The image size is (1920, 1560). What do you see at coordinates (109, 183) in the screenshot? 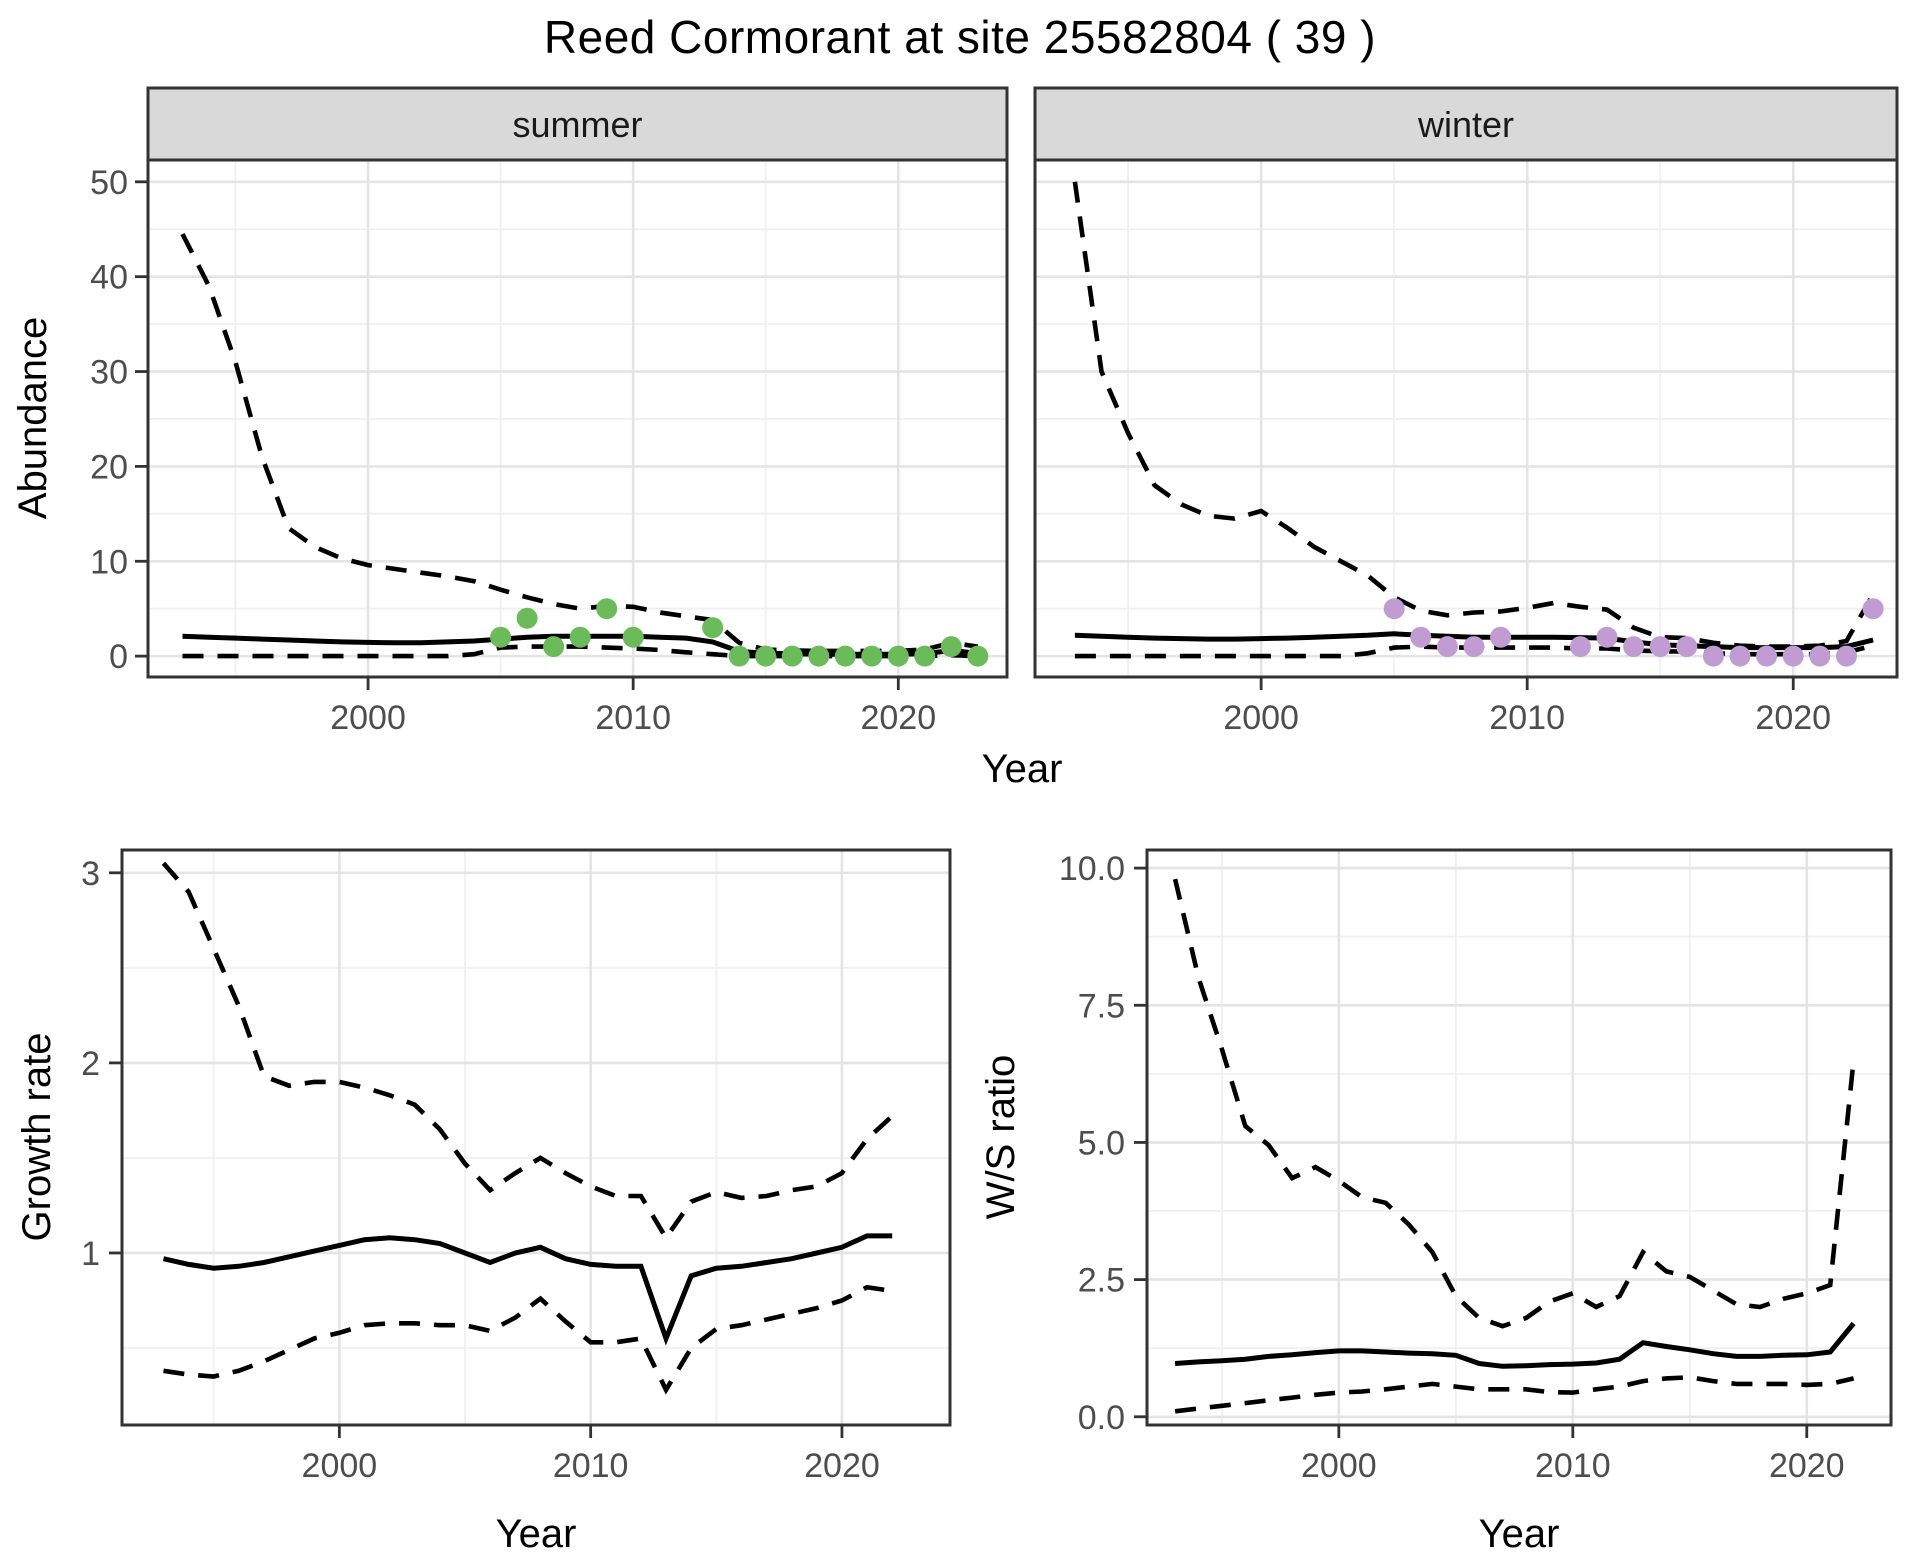
I see `y-tick-label: 50` at bounding box center [109, 183].